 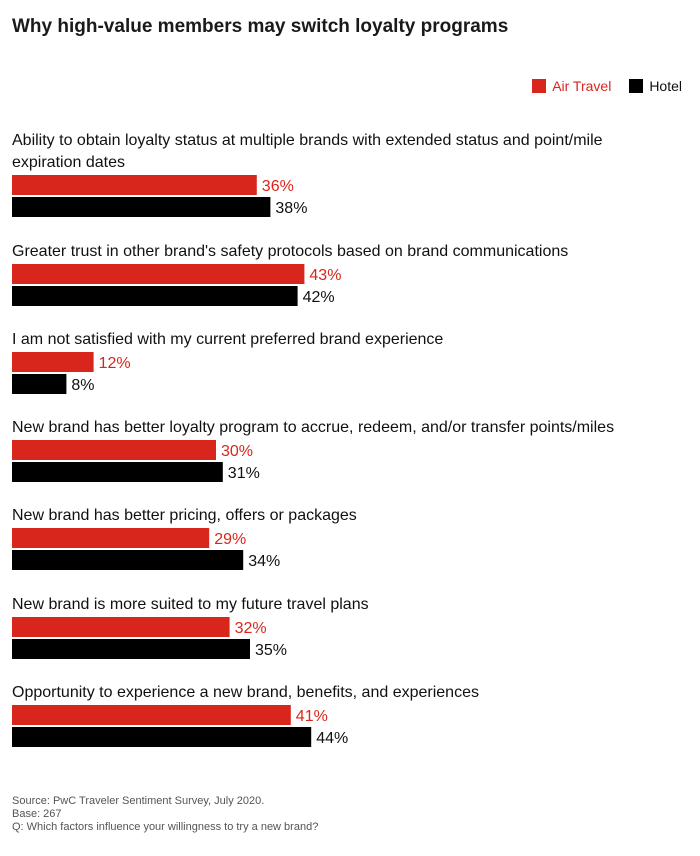 What do you see at coordinates (244, 473) in the screenshot?
I see `value-label-hotel: 31%` at bounding box center [244, 473].